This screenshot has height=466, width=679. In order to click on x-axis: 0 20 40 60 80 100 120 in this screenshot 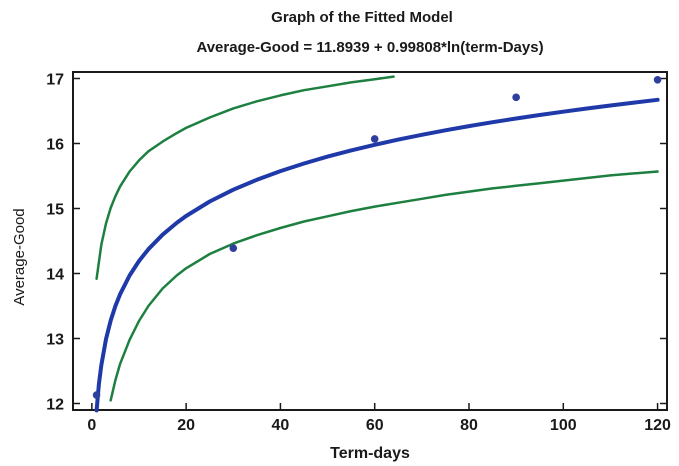, I will do `click(379, 418)`.